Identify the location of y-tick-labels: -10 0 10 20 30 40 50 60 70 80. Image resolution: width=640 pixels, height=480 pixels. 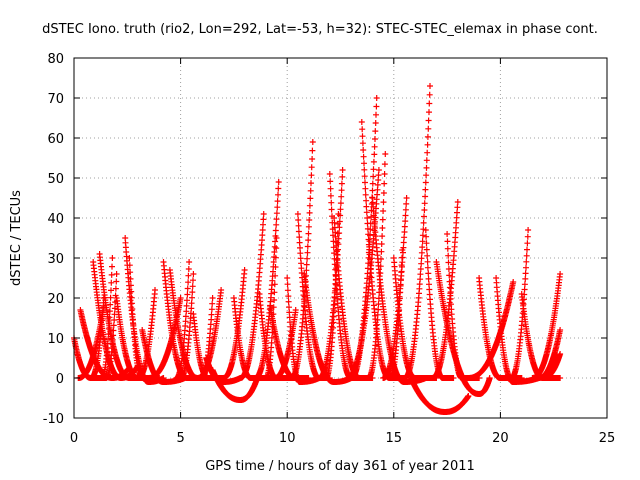
(53, 239).